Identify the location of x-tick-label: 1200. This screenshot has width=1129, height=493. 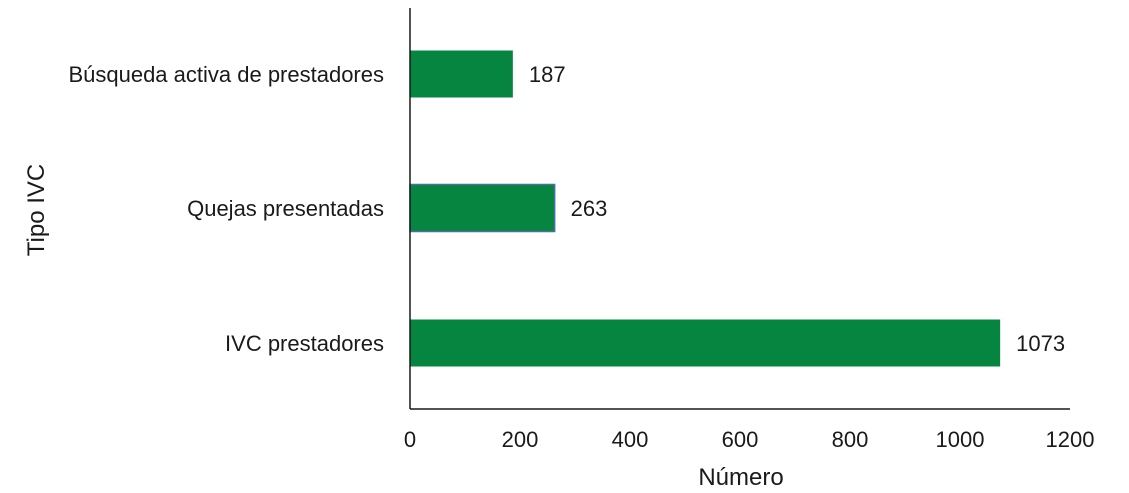
(1070, 439).